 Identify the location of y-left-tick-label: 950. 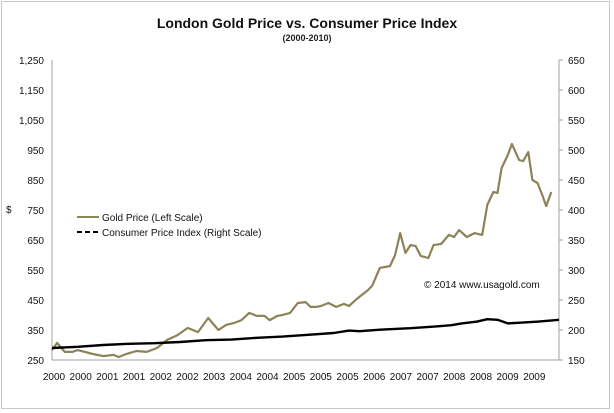
(35, 151).